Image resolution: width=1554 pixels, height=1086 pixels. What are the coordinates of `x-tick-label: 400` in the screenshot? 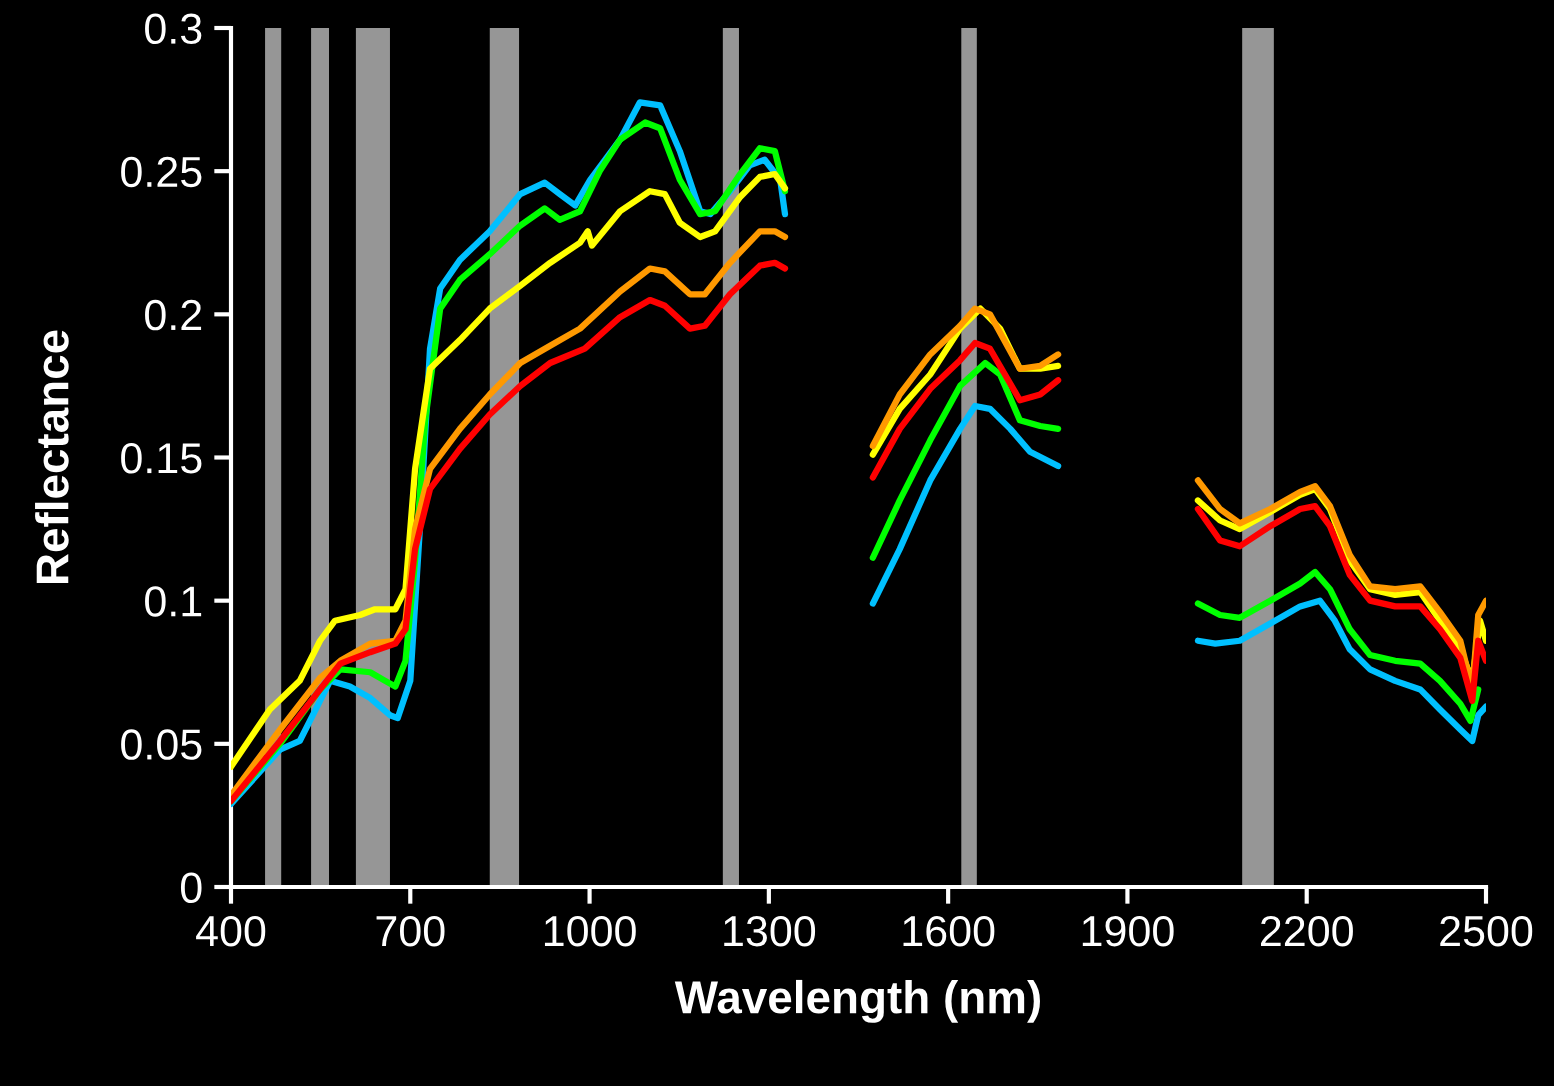 It's located at (231, 931).